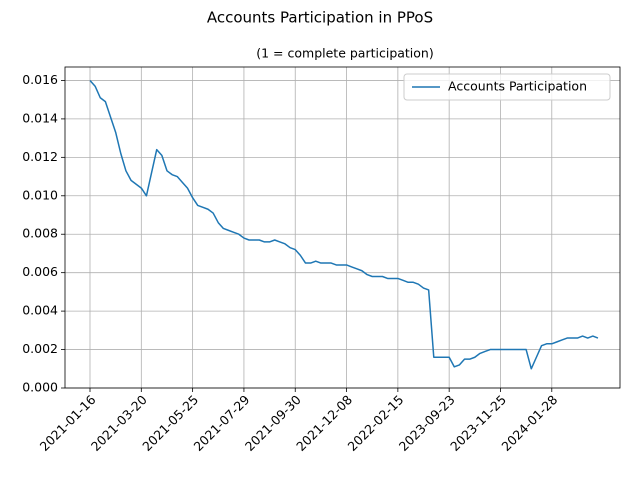  Describe the element at coordinates (40, 156) in the screenshot. I see `y-tick-label: 0.012` at that location.